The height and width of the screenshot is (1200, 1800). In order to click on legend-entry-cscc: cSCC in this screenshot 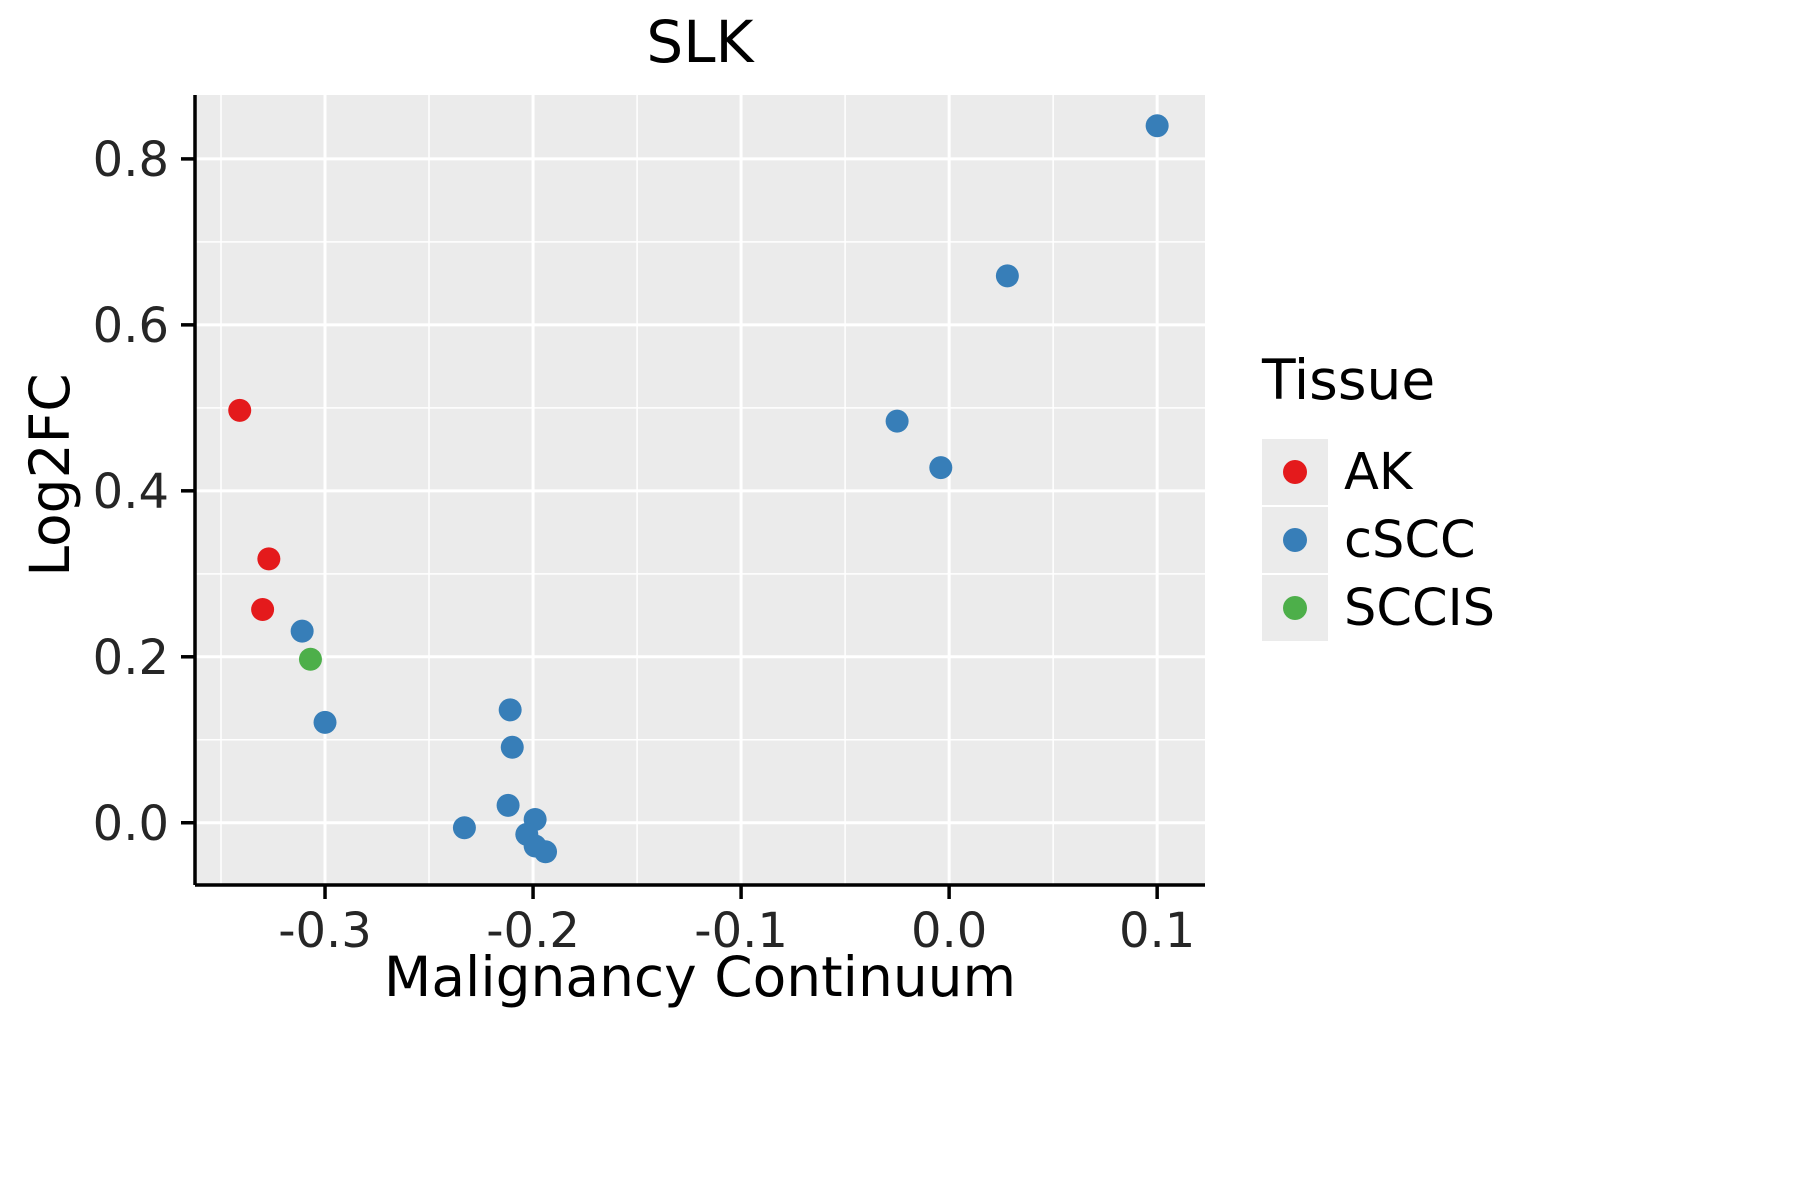, I will do `click(1378, 540)`.